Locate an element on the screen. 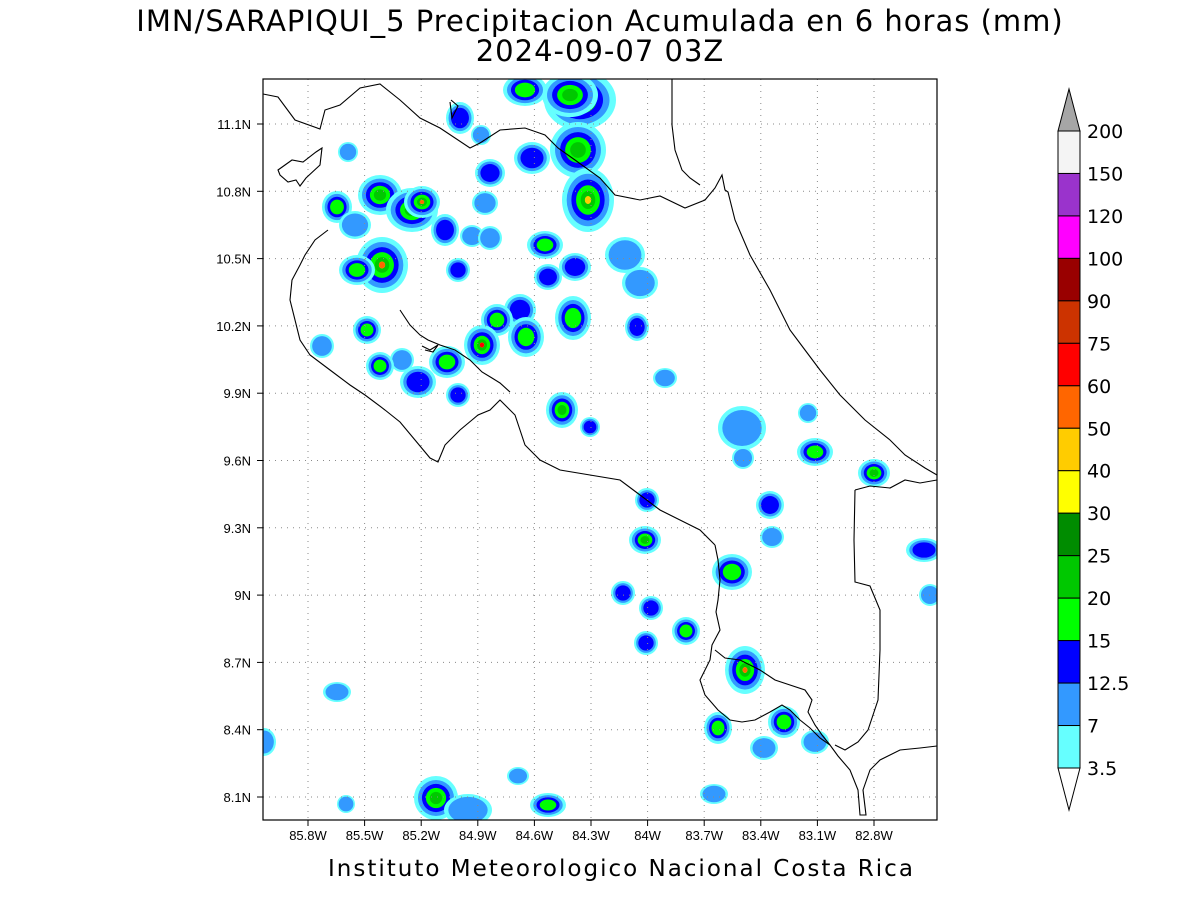 The height and width of the screenshot is (900, 1200). legend-label: 200 is located at coordinates (1105, 132).